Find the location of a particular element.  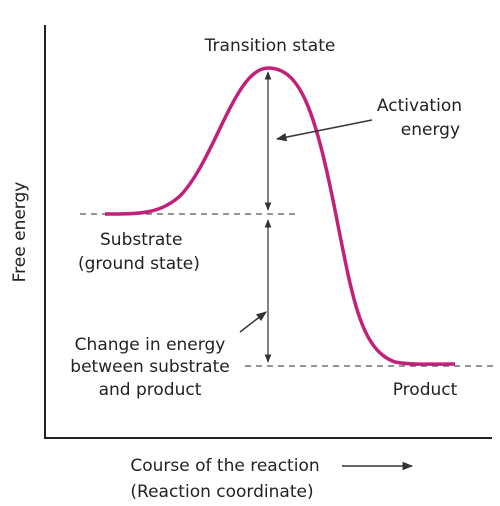

substrate-label: Substrate is located at coordinates (141, 240).